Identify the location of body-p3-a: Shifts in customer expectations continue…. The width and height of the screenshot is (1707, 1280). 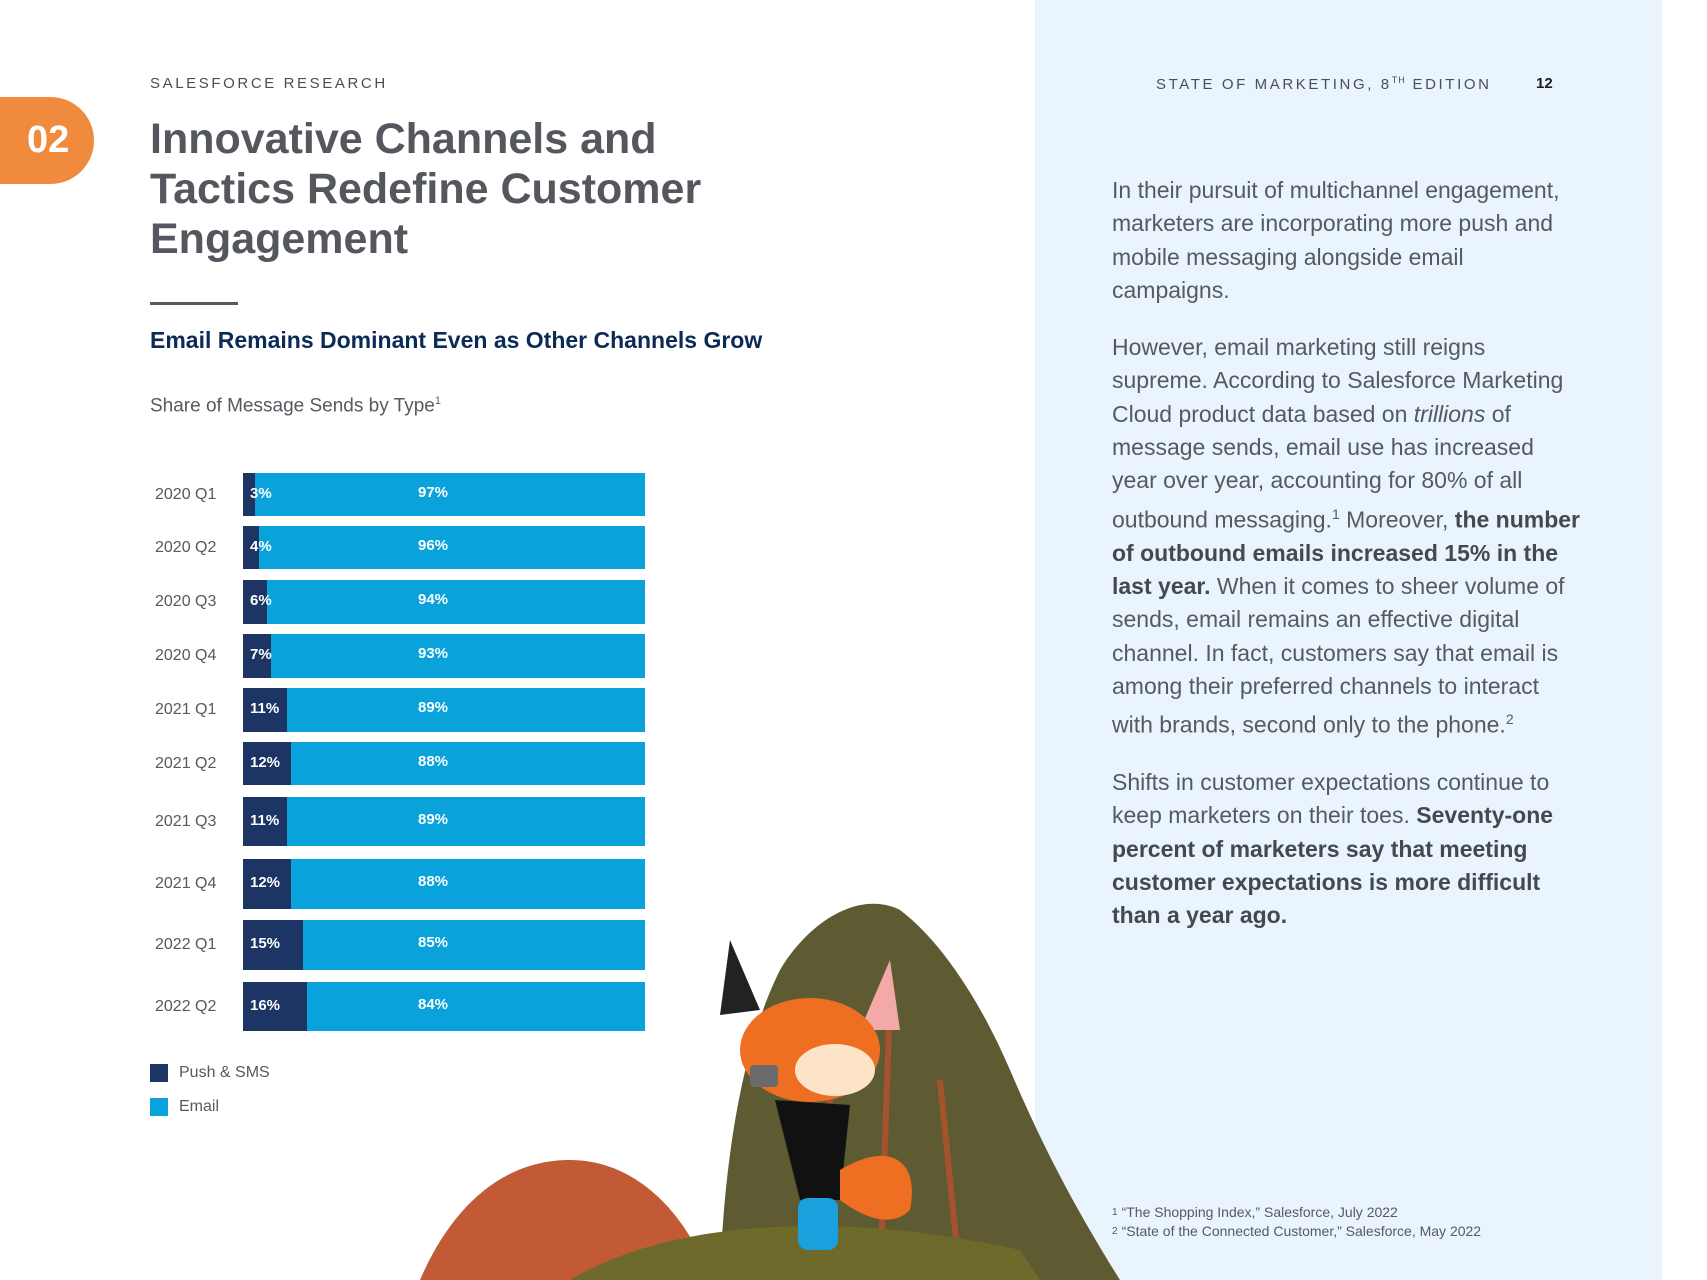
(1331, 799).